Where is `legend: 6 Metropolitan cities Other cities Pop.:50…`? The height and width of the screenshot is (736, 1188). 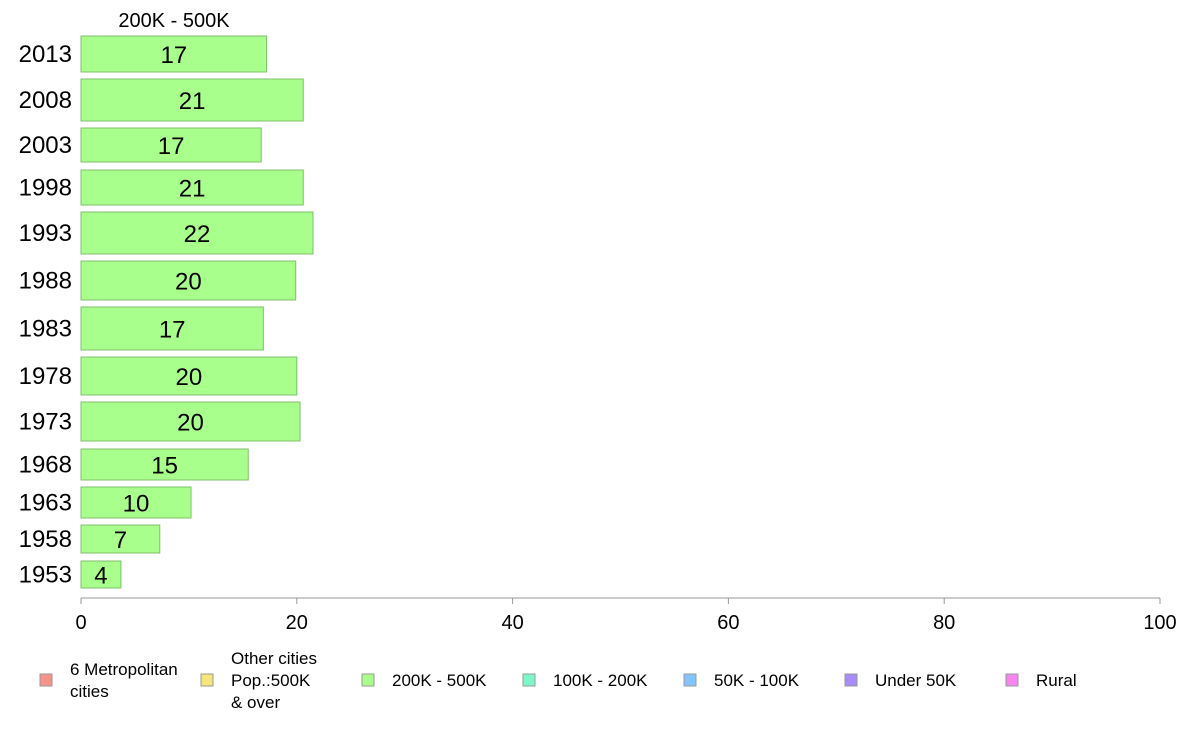 legend: 6 Metropolitan cities Other cities Pop.:50… is located at coordinates (558, 680).